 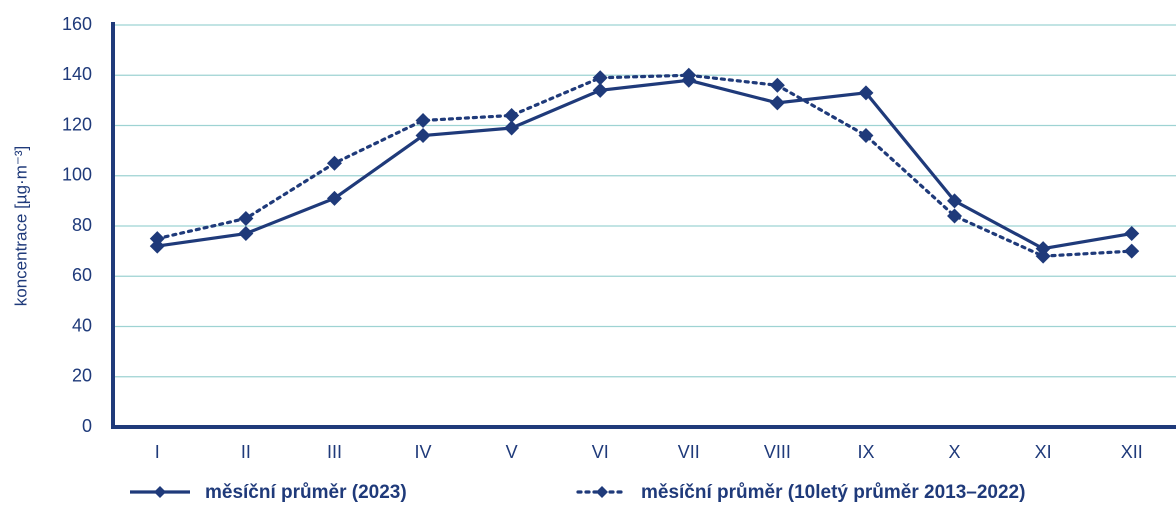 I want to click on y-tick-label: 40, so click(x=82, y=325).